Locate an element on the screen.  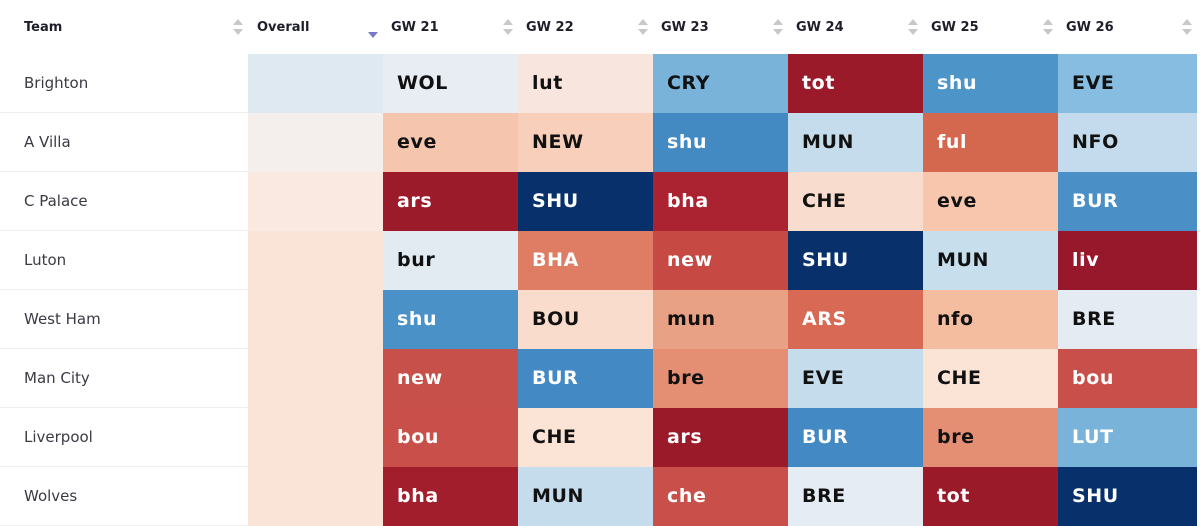
column-header-gw24: GW 24 is located at coordinates (855, 27).